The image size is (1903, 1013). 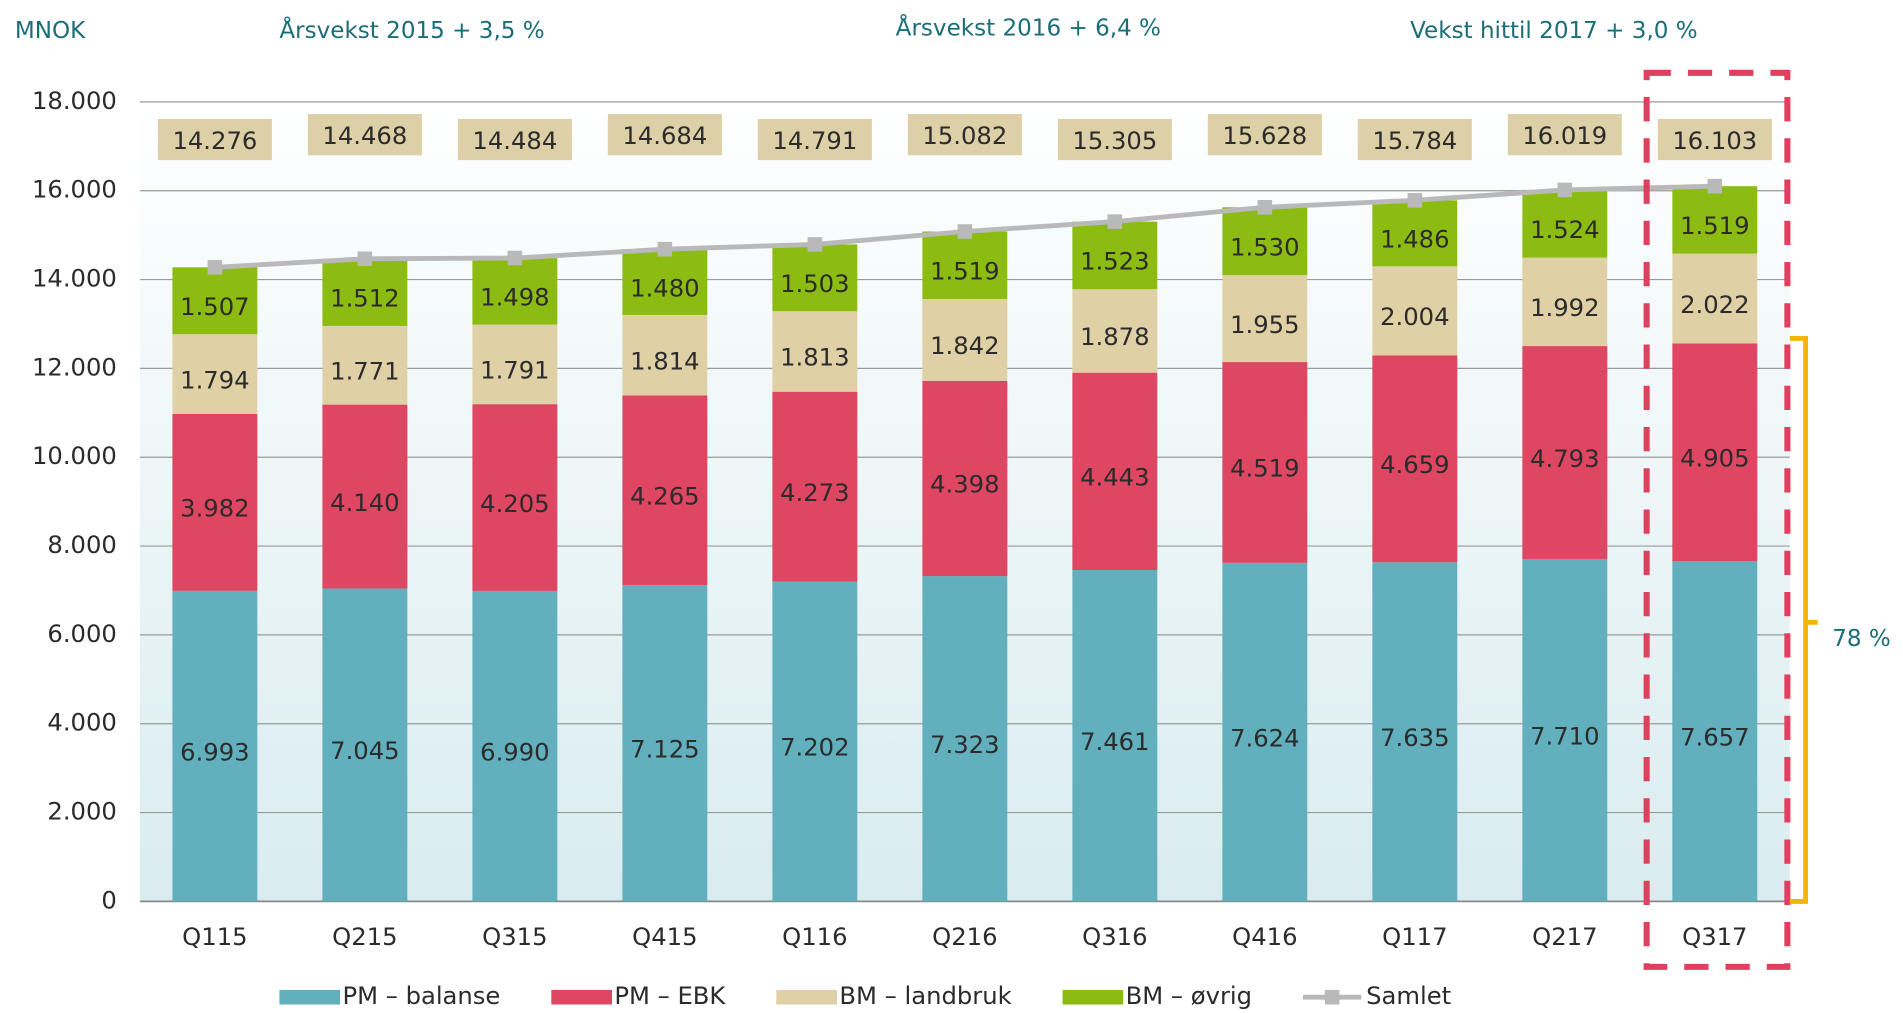 I want to click on total-label: 15.784, so click(x=1414, y=140).